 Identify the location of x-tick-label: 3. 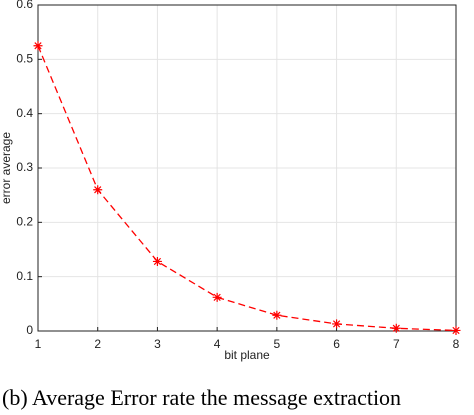
(157, 344).